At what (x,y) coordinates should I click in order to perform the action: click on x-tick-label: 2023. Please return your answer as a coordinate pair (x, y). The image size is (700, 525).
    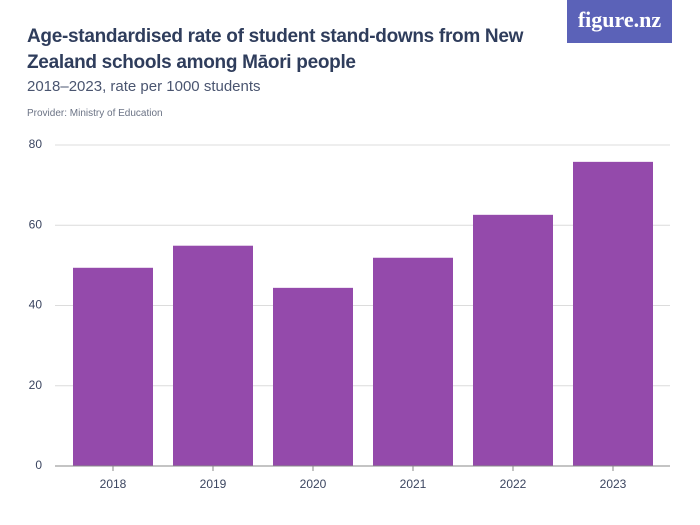
    Looking at the image, I should click on (613, 484).